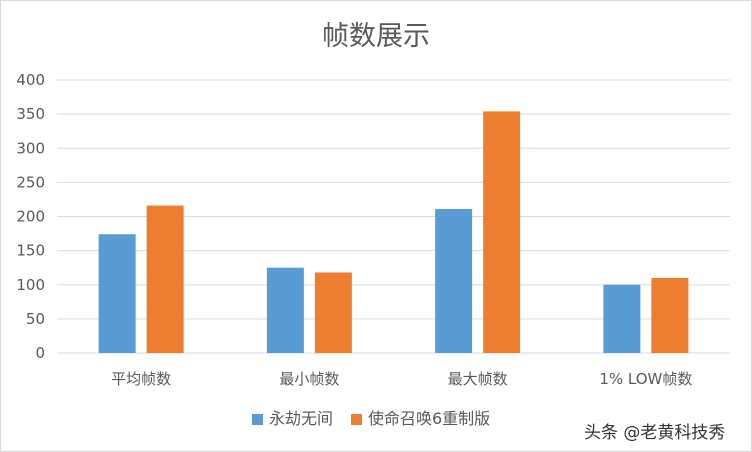  I want to click on y-tick-label: 200, so click(30, 217).